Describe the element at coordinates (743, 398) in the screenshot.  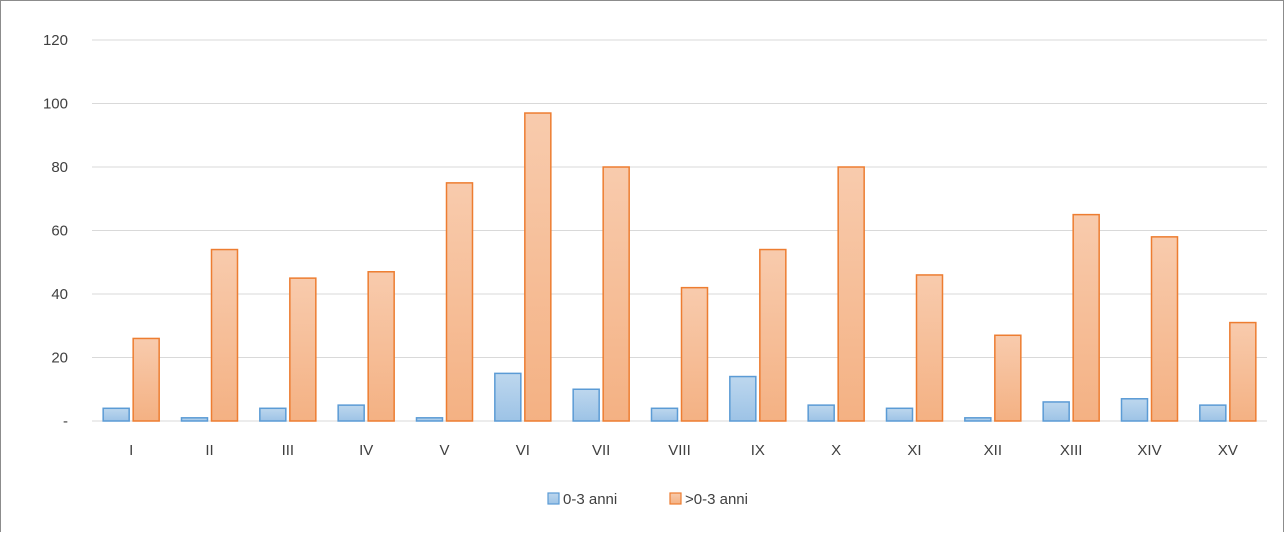
I see `bar-series-1-IX` at that location.